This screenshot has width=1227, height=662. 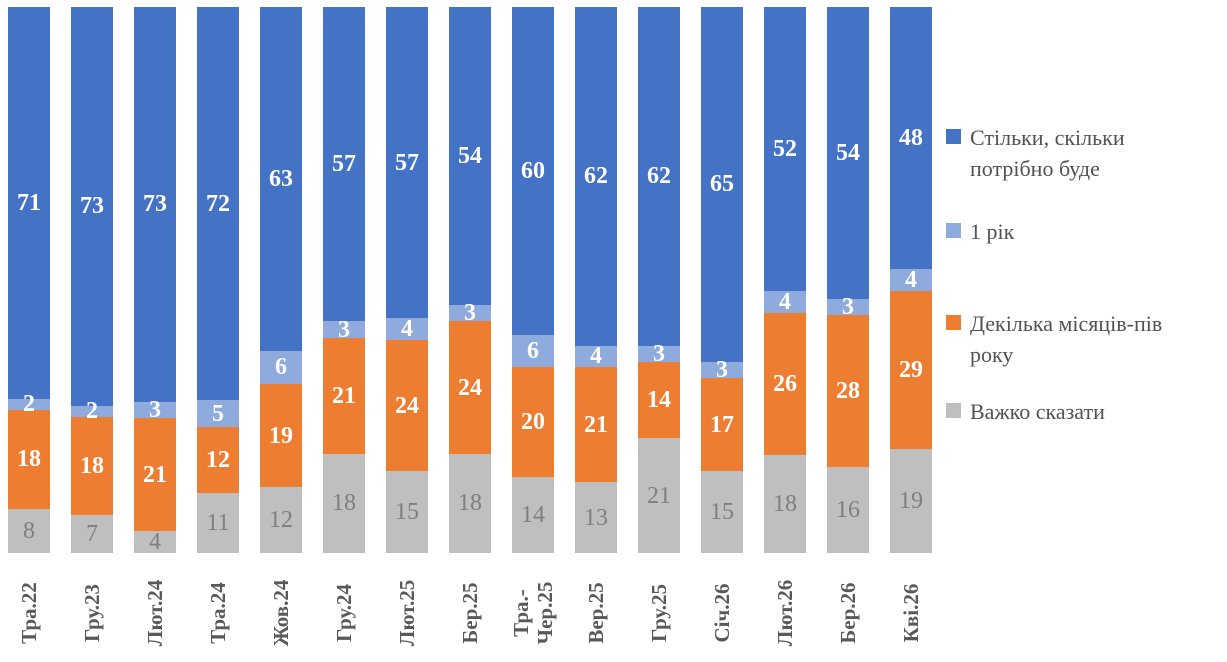 I want to click on segment-value-label: 17, so click(x=722, y=424).